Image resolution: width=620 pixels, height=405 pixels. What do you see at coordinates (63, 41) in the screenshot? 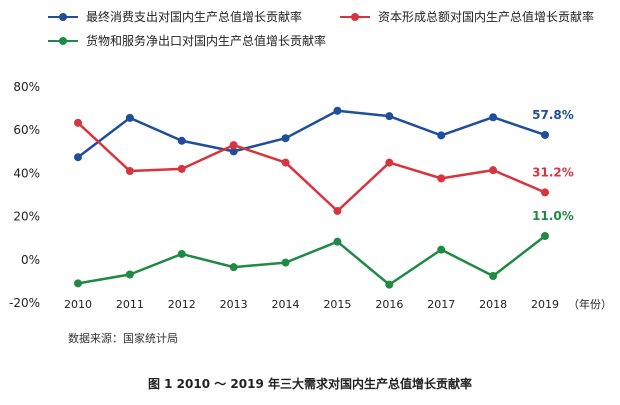
I see `legend-swatch-net-export` at bounding box center [63, 41].